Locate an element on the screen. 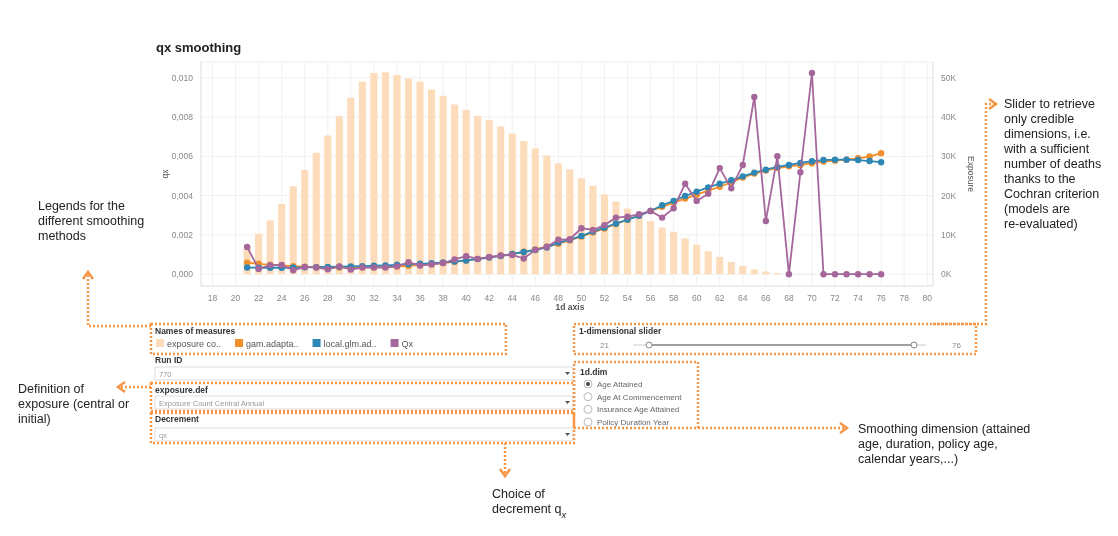 This screenshot has width=1118, height=536. legend-label: local.glm.ad.. is located at coordinates (350, 343).